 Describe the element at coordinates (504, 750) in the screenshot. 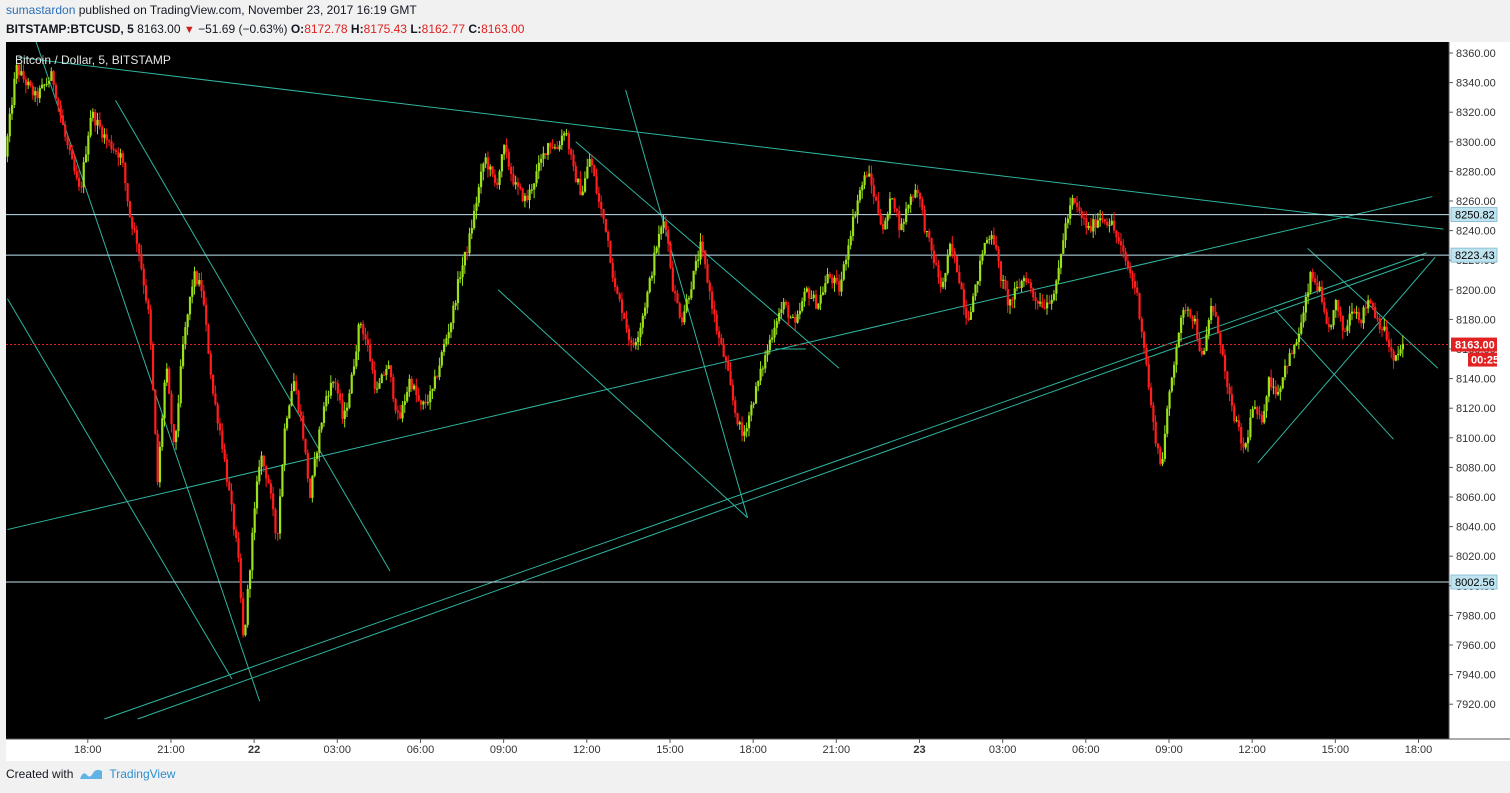

I see `time-tick-label: 09:00` at that location.